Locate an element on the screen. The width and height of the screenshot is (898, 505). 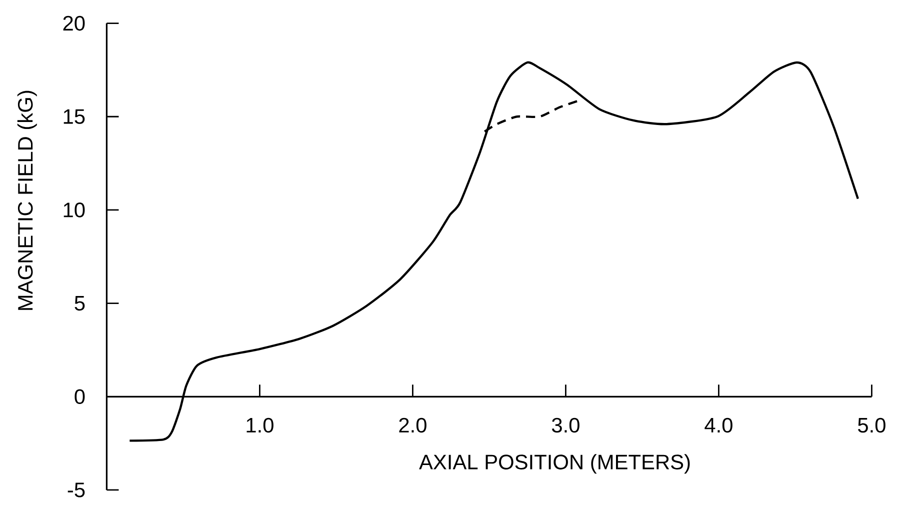
x-tick-label: 2.0 is located at coordinates (412, 425).